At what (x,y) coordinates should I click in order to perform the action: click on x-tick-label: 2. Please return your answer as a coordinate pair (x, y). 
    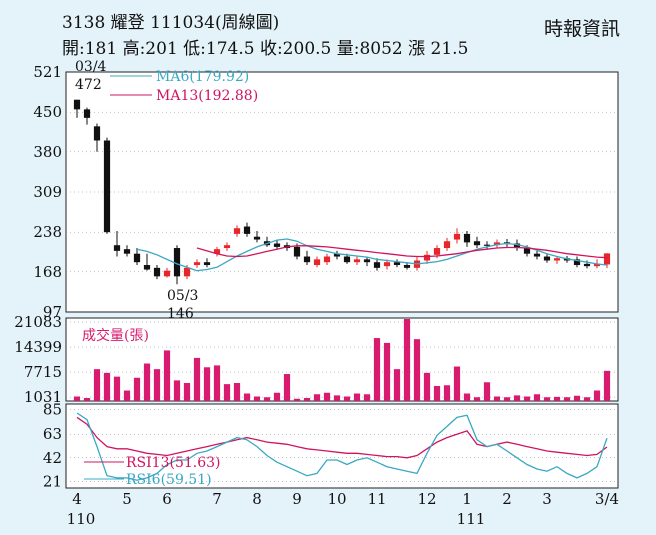
    Looking at the image, I should click on (507, 499).